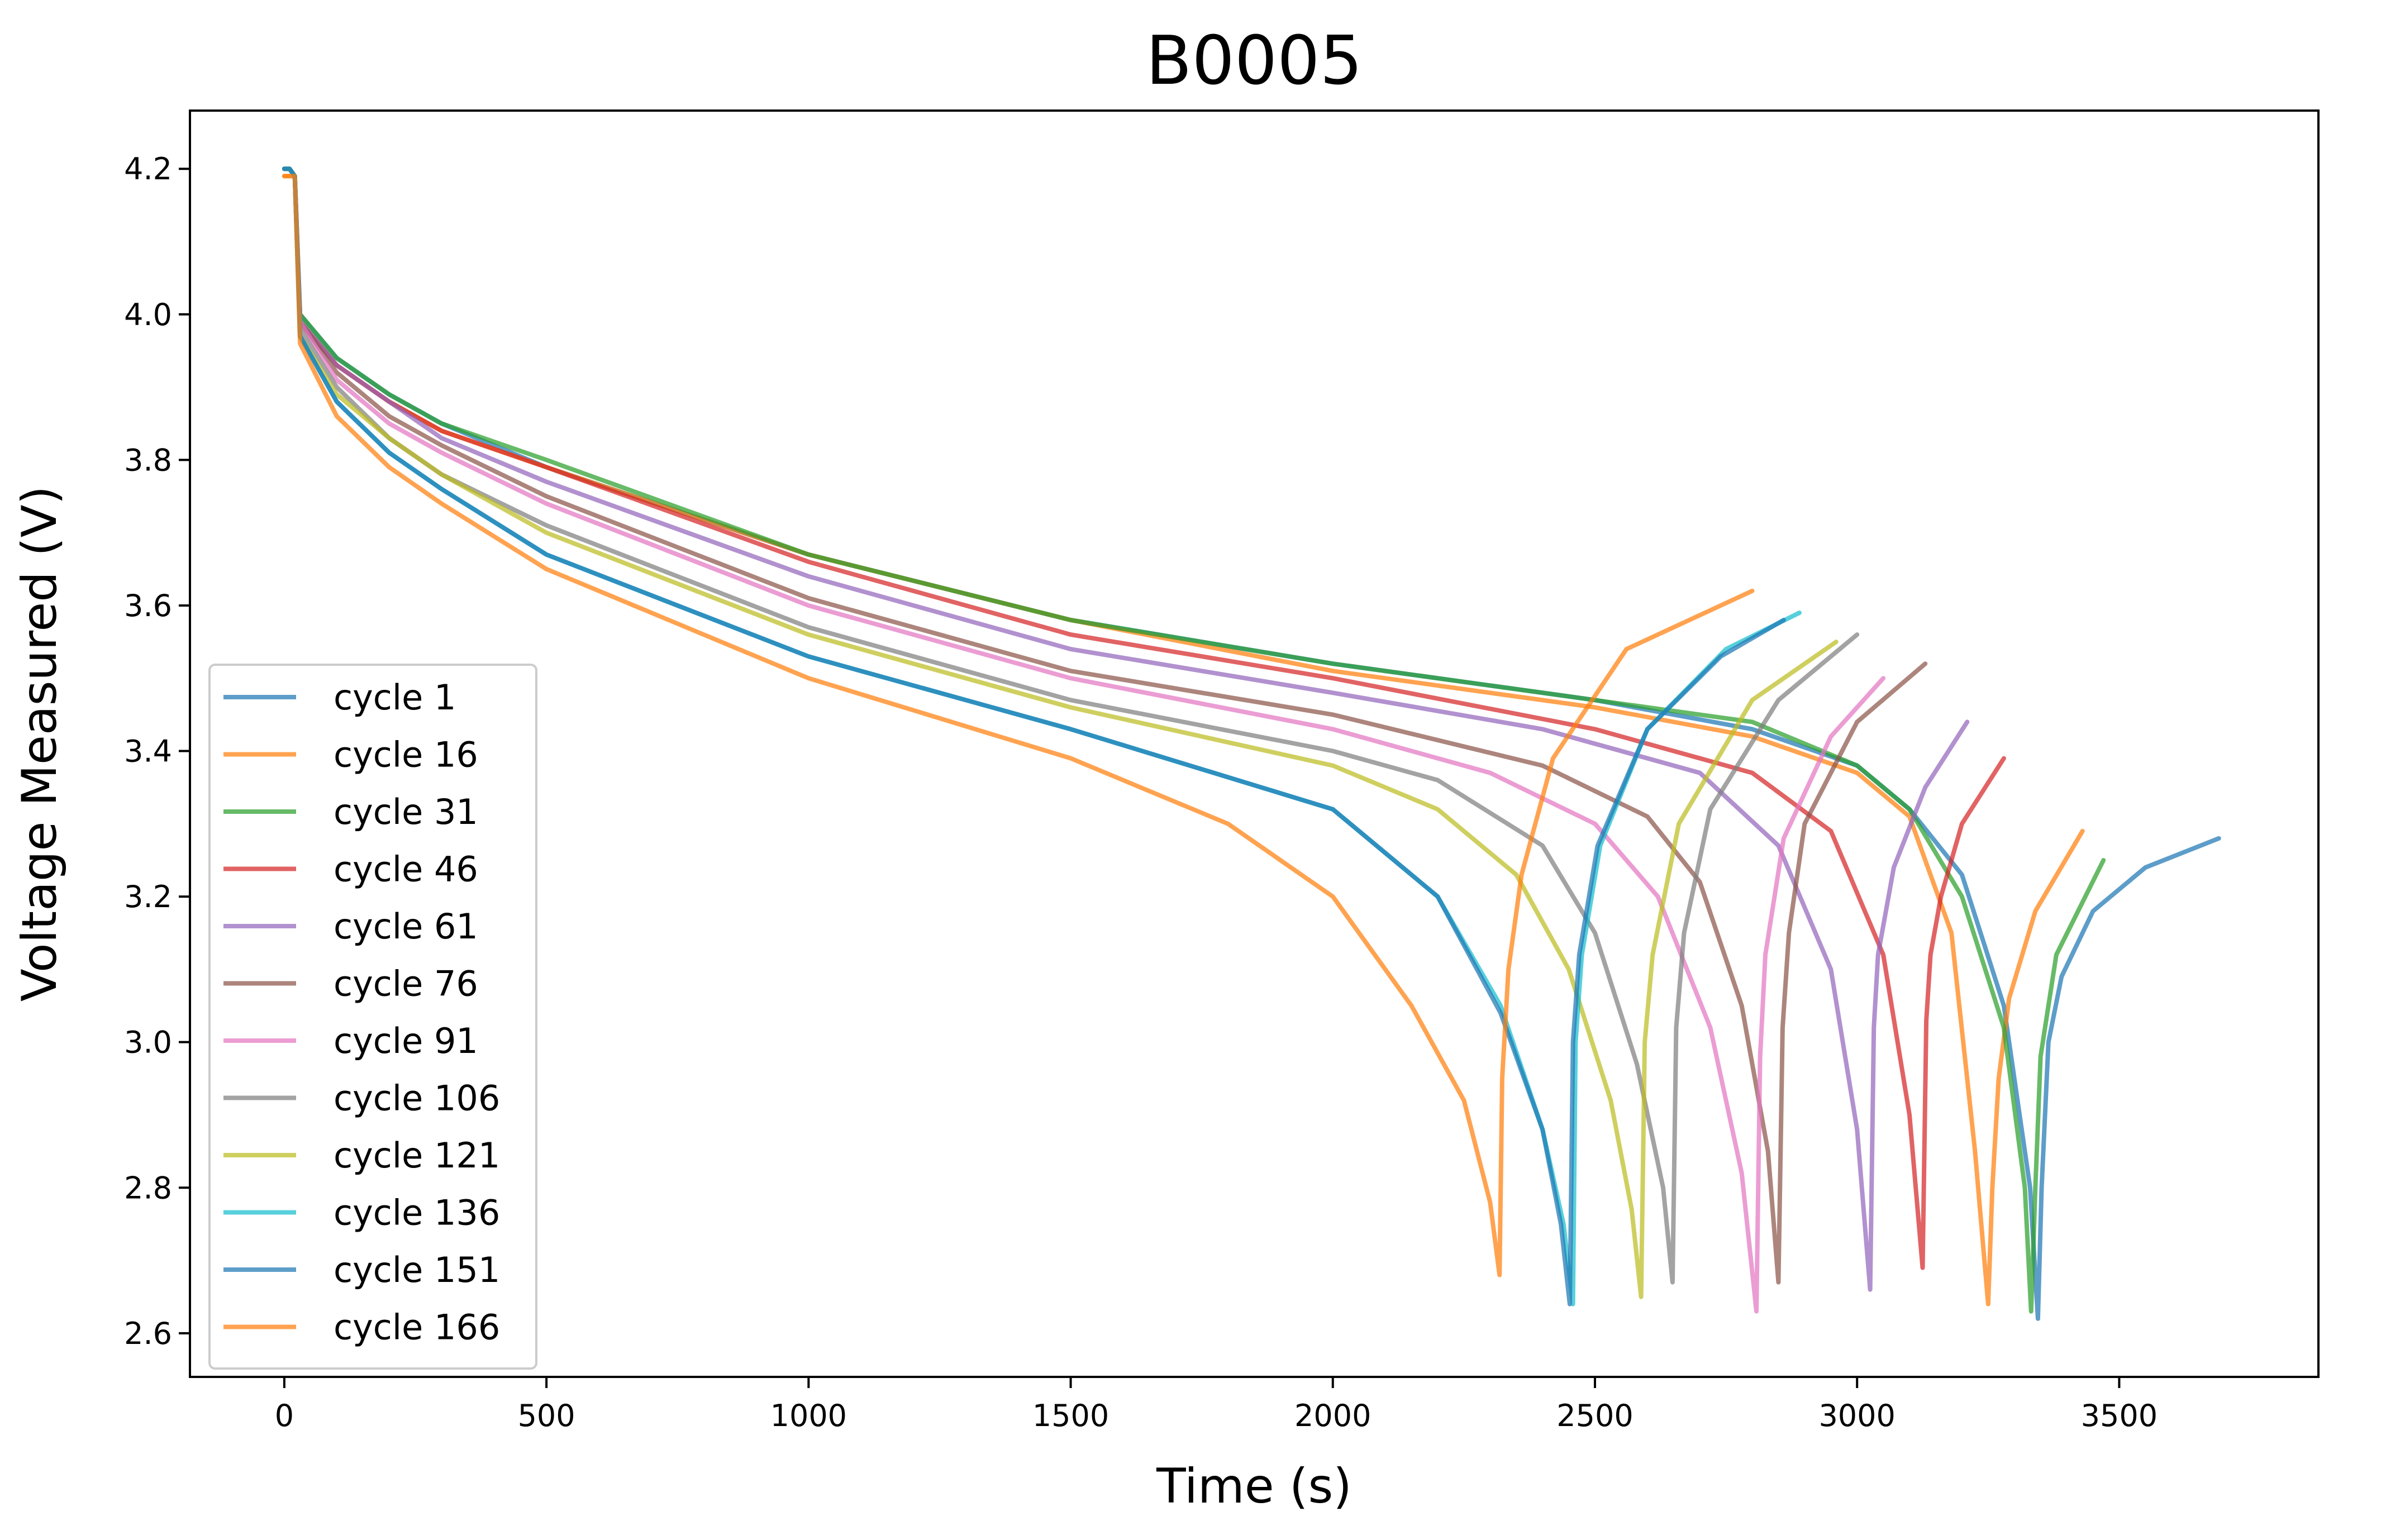  Describe the element at coordinates (148, 752) in the screenshot. I see `y-tick-label: 3.4` at that location.